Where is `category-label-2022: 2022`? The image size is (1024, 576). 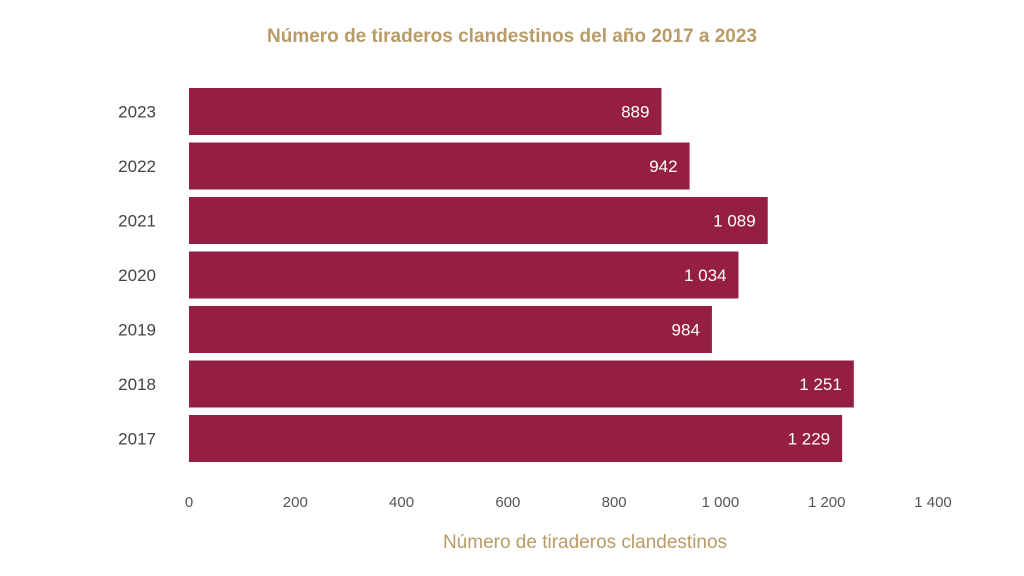
category-label-2022: 2022 is located at coordinates (137, 166).